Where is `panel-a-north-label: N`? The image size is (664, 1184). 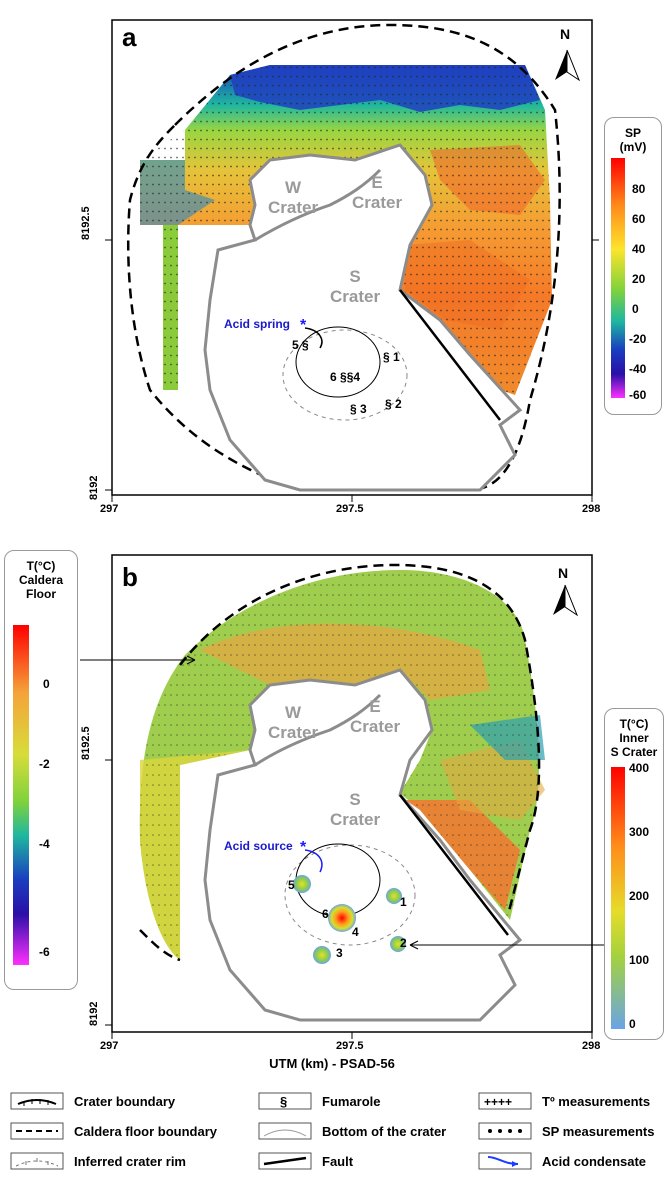
panel-a-north-label: N is located at coordinates (565, 34).